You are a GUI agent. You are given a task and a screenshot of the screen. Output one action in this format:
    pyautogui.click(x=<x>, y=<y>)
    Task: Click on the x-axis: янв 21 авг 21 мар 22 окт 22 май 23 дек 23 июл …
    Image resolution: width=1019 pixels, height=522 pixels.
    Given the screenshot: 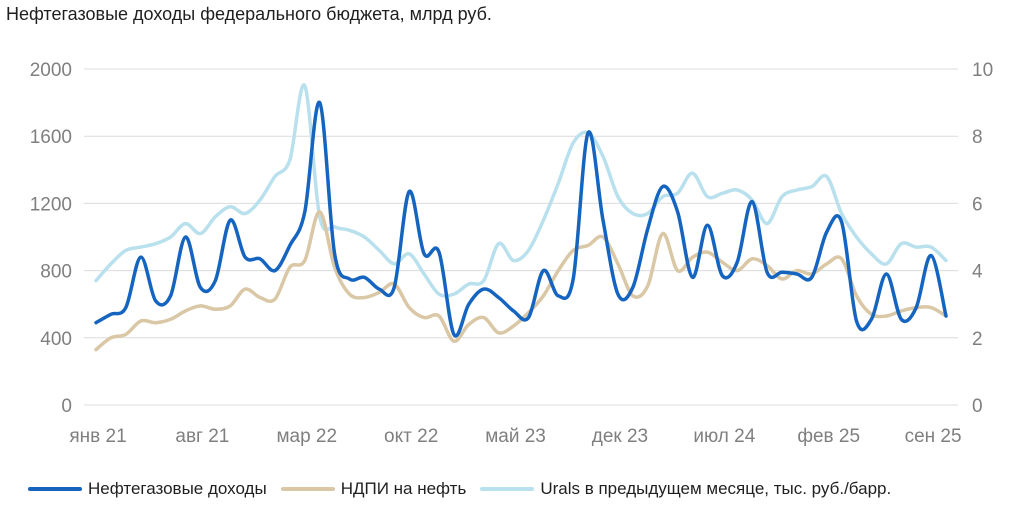 What is the action you would take?
    pyautogui.click(x=515, y=436)
    